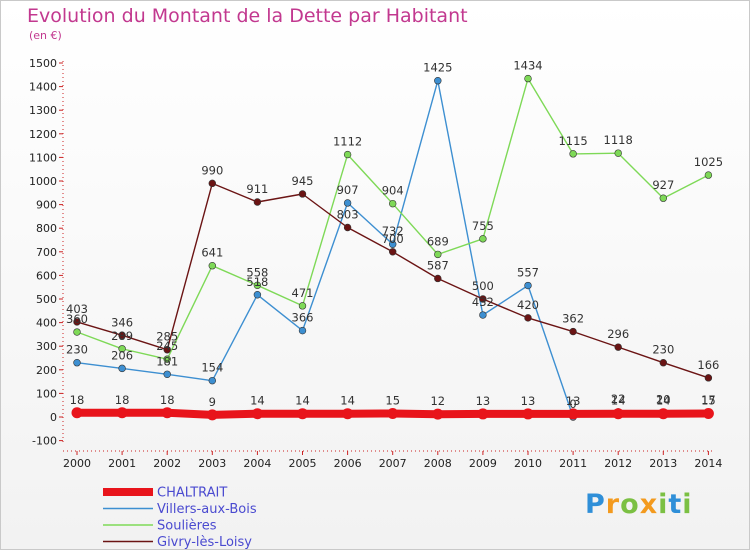 The width and height of the screenshot is (750, 551). What do you see at coordinates (303, 293) in the screenshot?
I see `data-label: 471` at bounding box center [303, 293].